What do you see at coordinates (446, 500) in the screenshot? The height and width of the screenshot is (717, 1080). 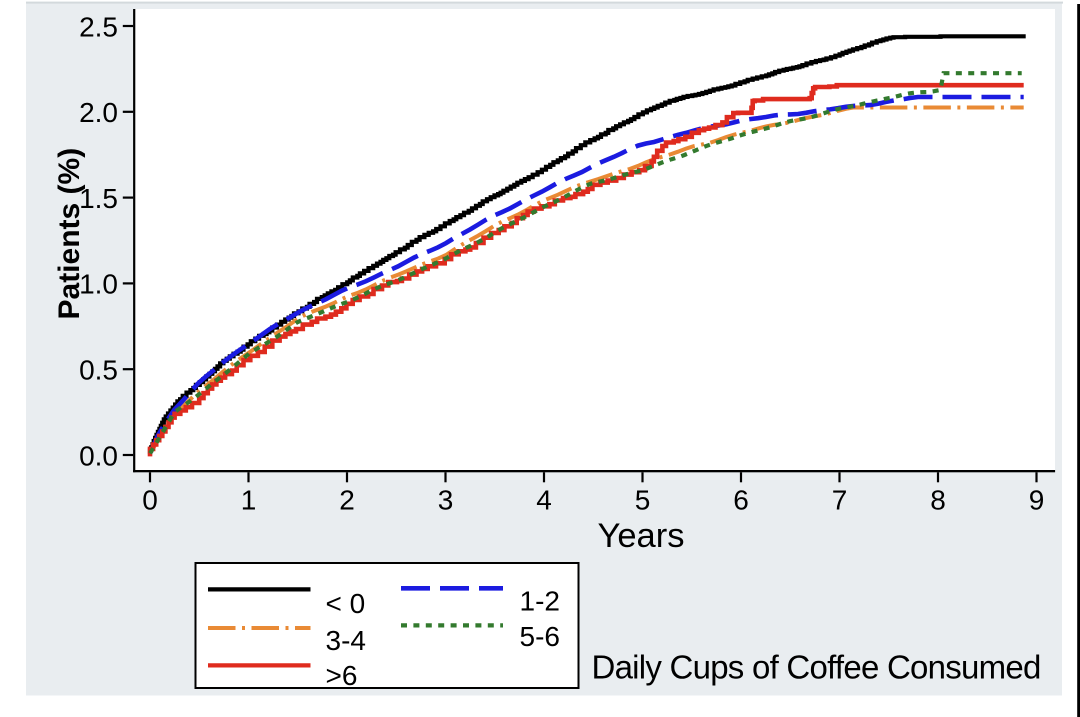 I see `svg-text: 3` at bounding box center [446, 500].